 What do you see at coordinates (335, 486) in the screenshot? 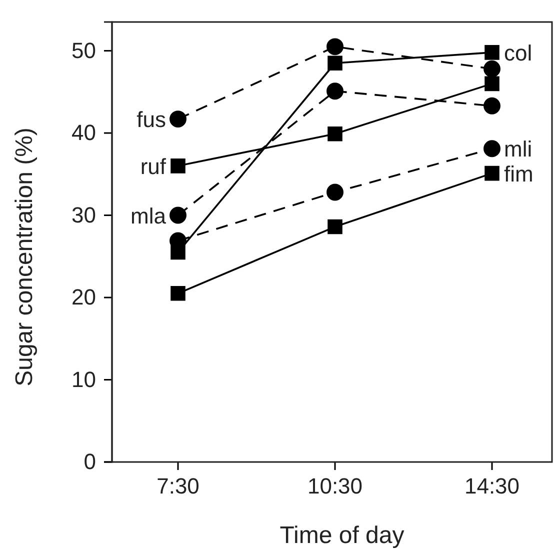
I see `x-tick-label: 10:30` at bounding box center [335, 486].